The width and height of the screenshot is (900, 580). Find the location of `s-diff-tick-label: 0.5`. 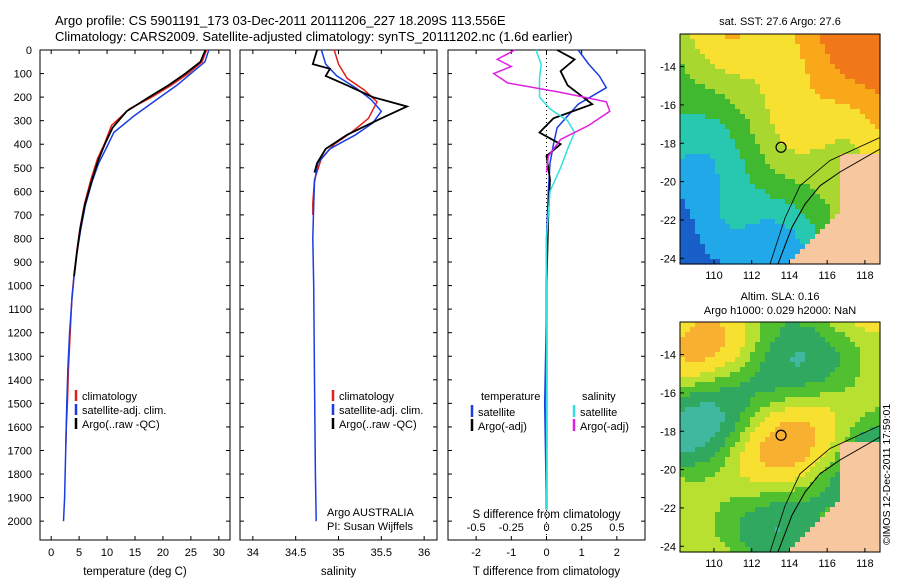

s-diff-tick-label: 0.5 is located at coordinates (616, 528).